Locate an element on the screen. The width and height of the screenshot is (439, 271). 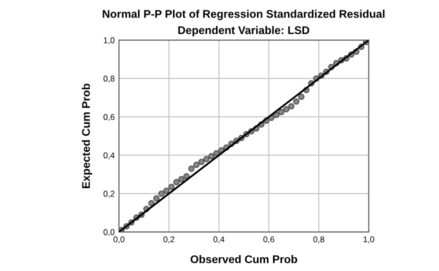
x-tick-label: 0,8 is located at coordinates (318, 240).